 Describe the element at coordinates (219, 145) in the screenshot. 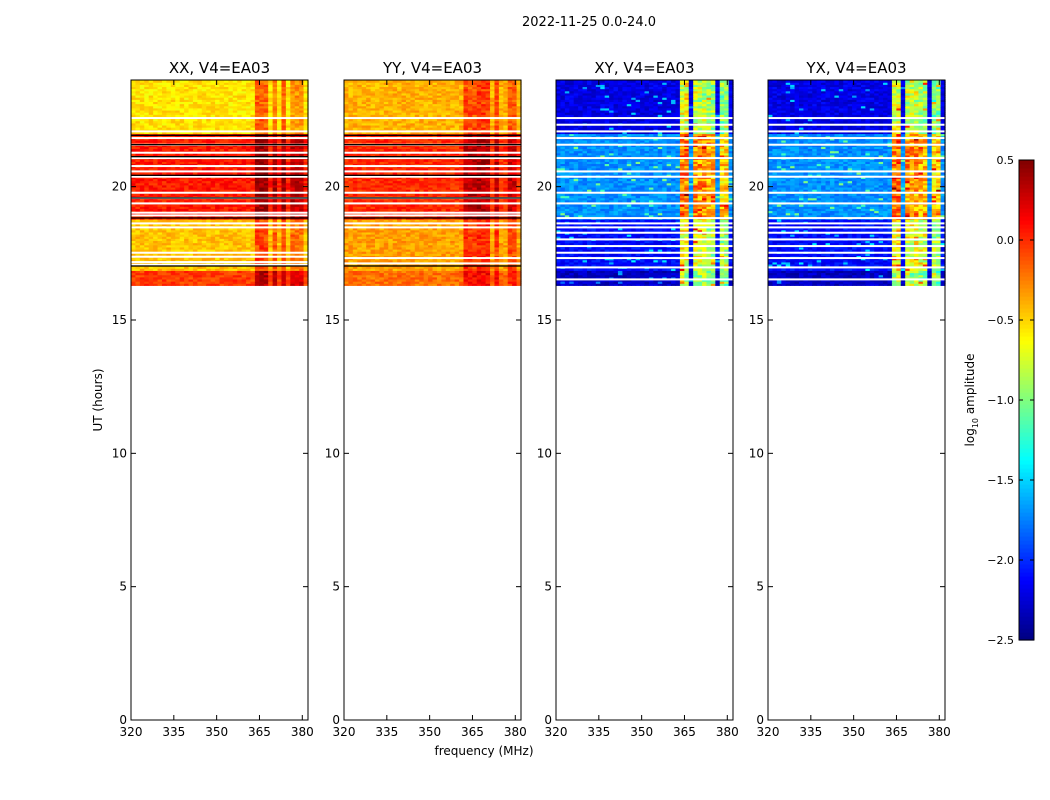

I see `flag-line` at that location.